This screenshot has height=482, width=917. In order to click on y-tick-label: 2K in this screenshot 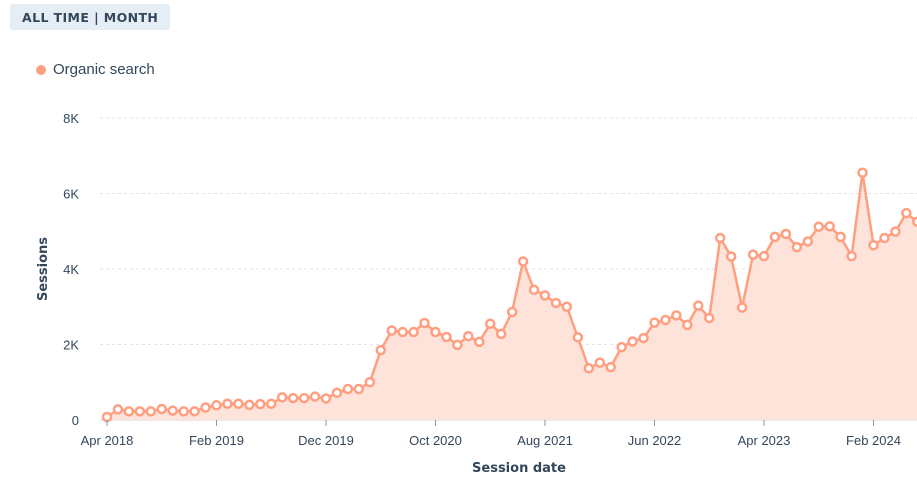, I will do `click(71, 345)`.